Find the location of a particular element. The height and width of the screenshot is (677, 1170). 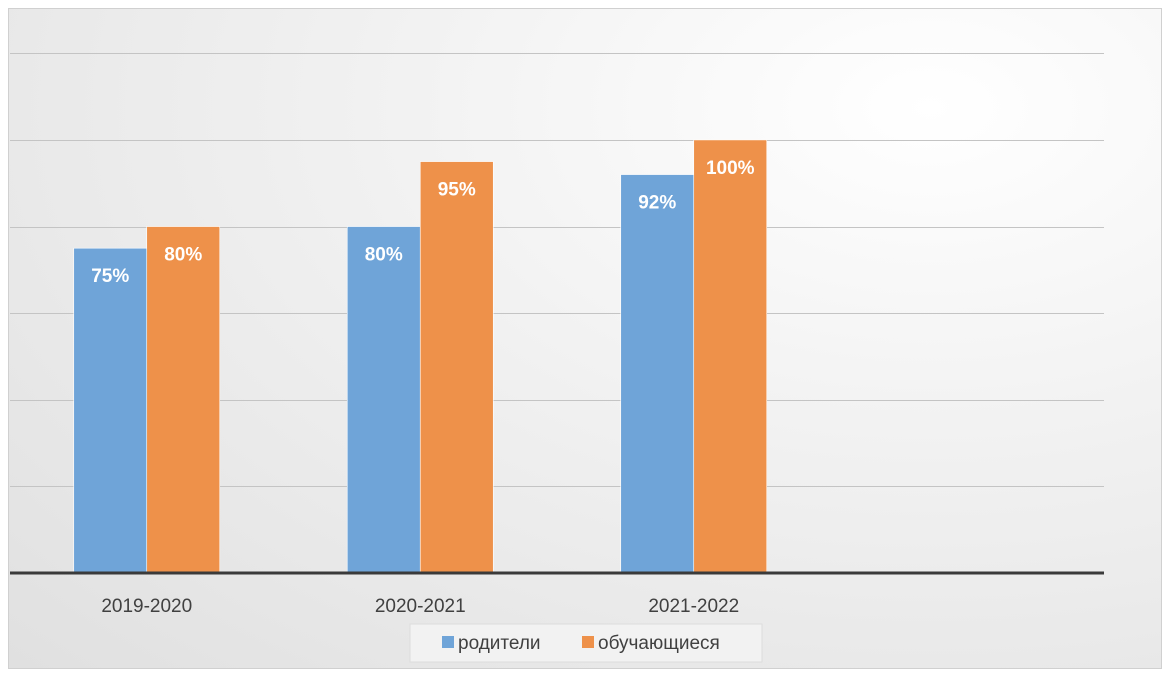

legend-label-roditeli: родители is located at coordinates (499, 643).